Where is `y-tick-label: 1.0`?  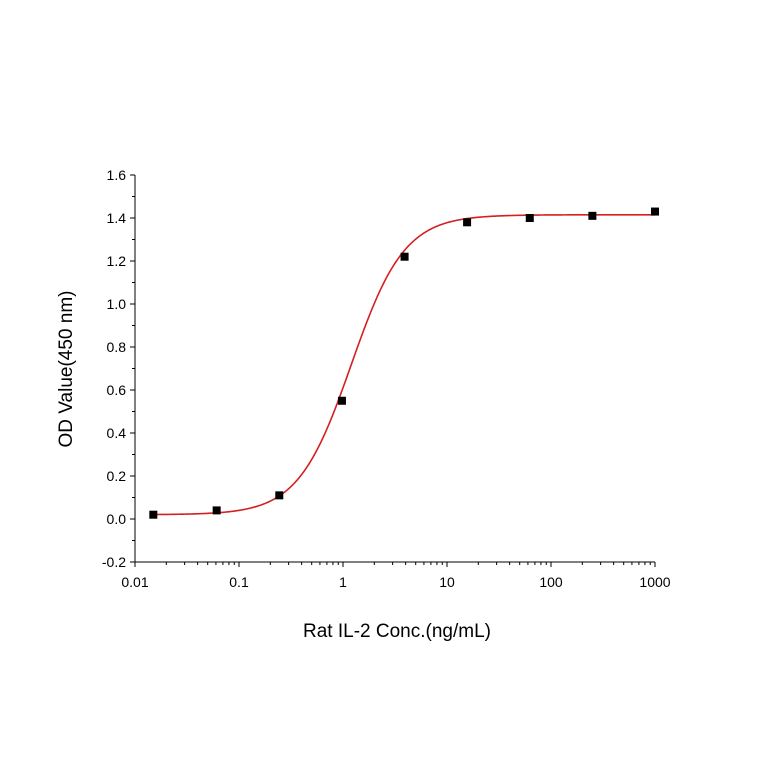
y-tick-label: 1.0 is located at coordinates (117, 304).